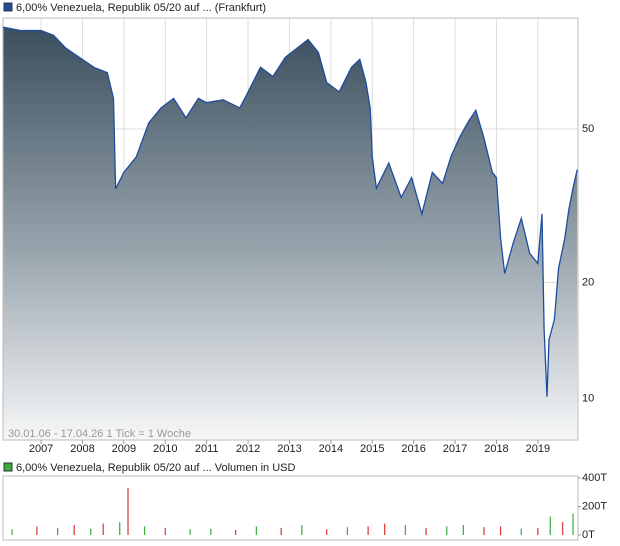  I want to click on x-tick-label: 2016, so click(413, 449).